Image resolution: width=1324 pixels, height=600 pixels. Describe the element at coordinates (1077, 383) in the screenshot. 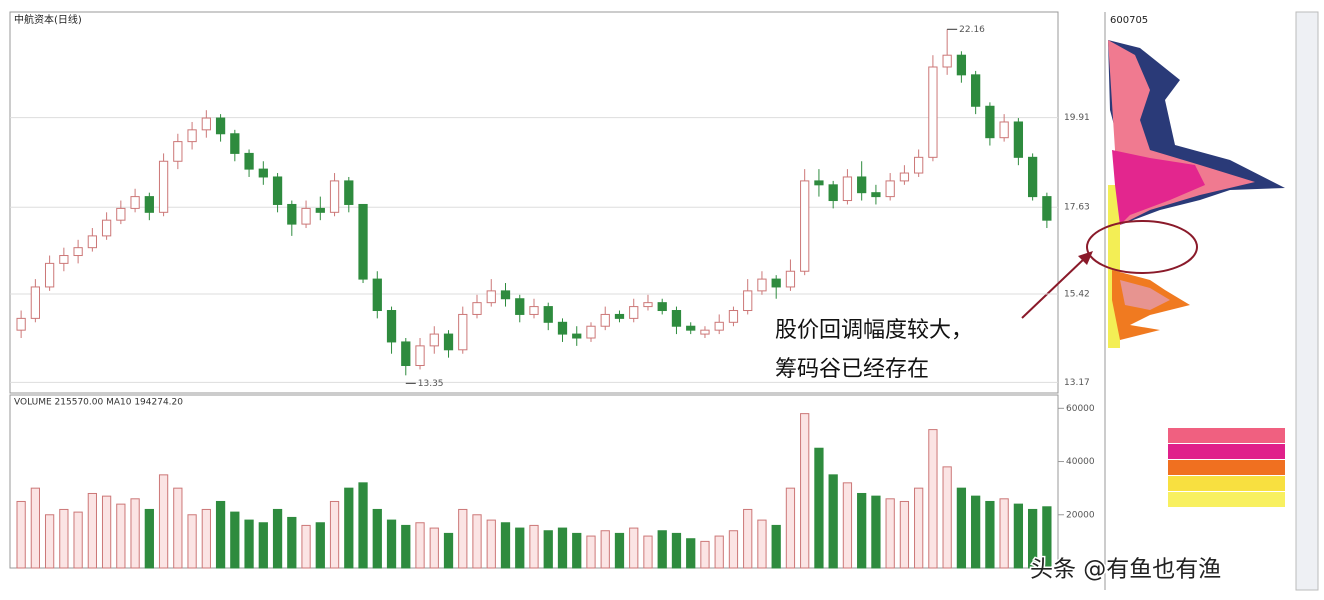

I see `y-tick-label: 13.17` at that location.